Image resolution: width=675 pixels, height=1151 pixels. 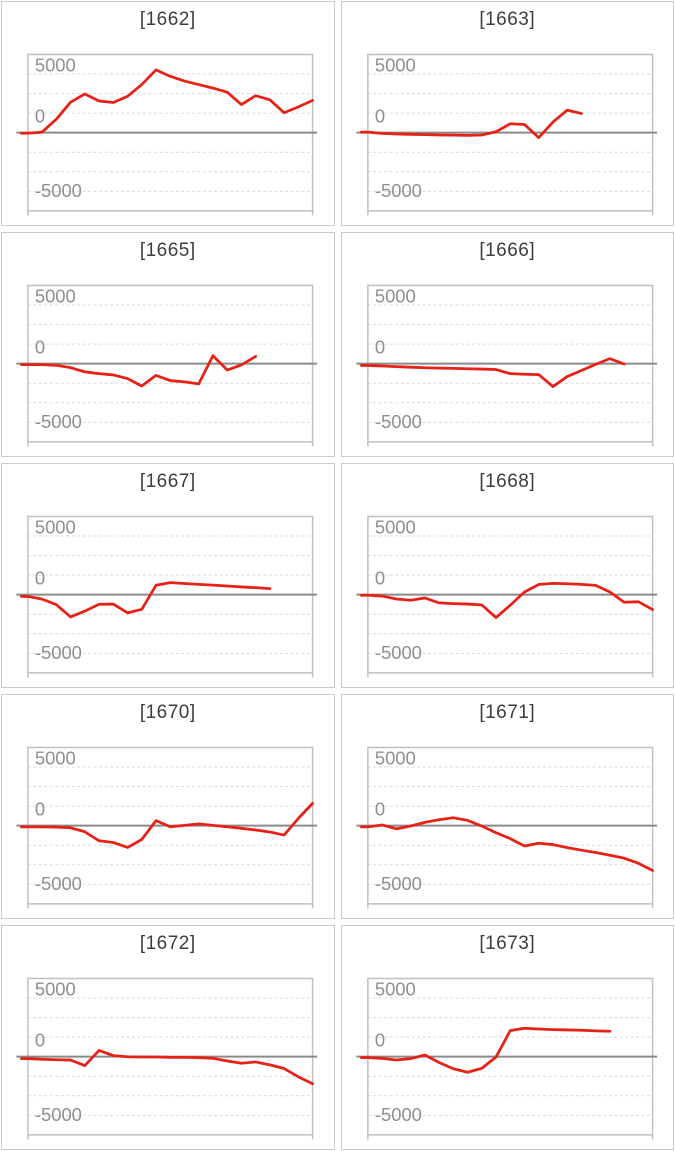 I want to click on machine-chart-panel: [1665] 5000 0 -5000, so click(x=168, y=344).